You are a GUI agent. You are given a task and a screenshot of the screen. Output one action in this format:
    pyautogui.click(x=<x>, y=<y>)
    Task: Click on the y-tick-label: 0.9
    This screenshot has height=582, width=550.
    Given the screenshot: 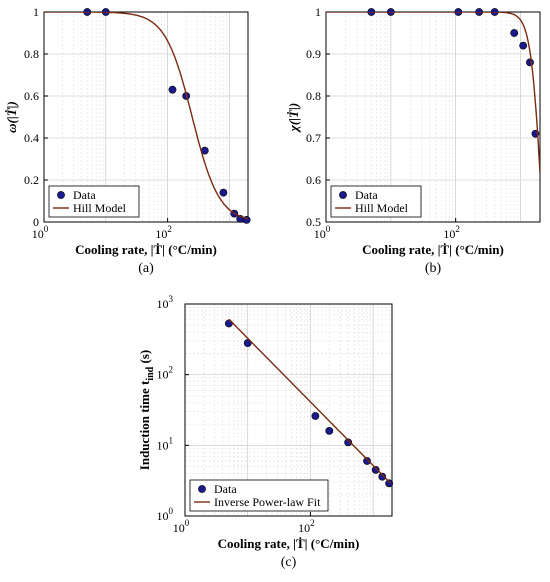 What is the action you would take?
    pyautogui.click(x=313, y=54)
    